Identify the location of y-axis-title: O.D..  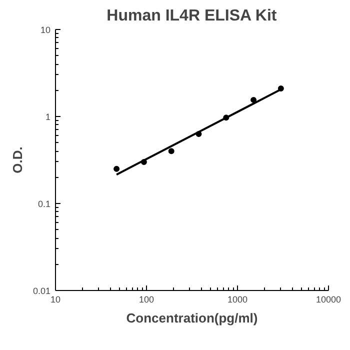
(17, 160).